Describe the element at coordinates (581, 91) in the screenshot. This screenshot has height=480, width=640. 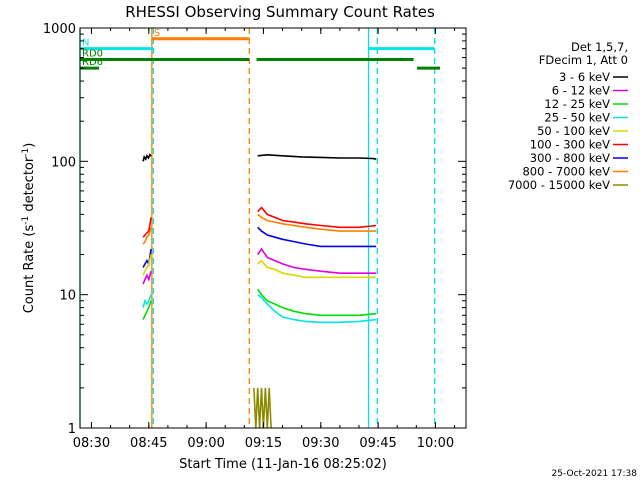
I see `legend-label-6-12-kev: 6 - 12 keV` at that location.